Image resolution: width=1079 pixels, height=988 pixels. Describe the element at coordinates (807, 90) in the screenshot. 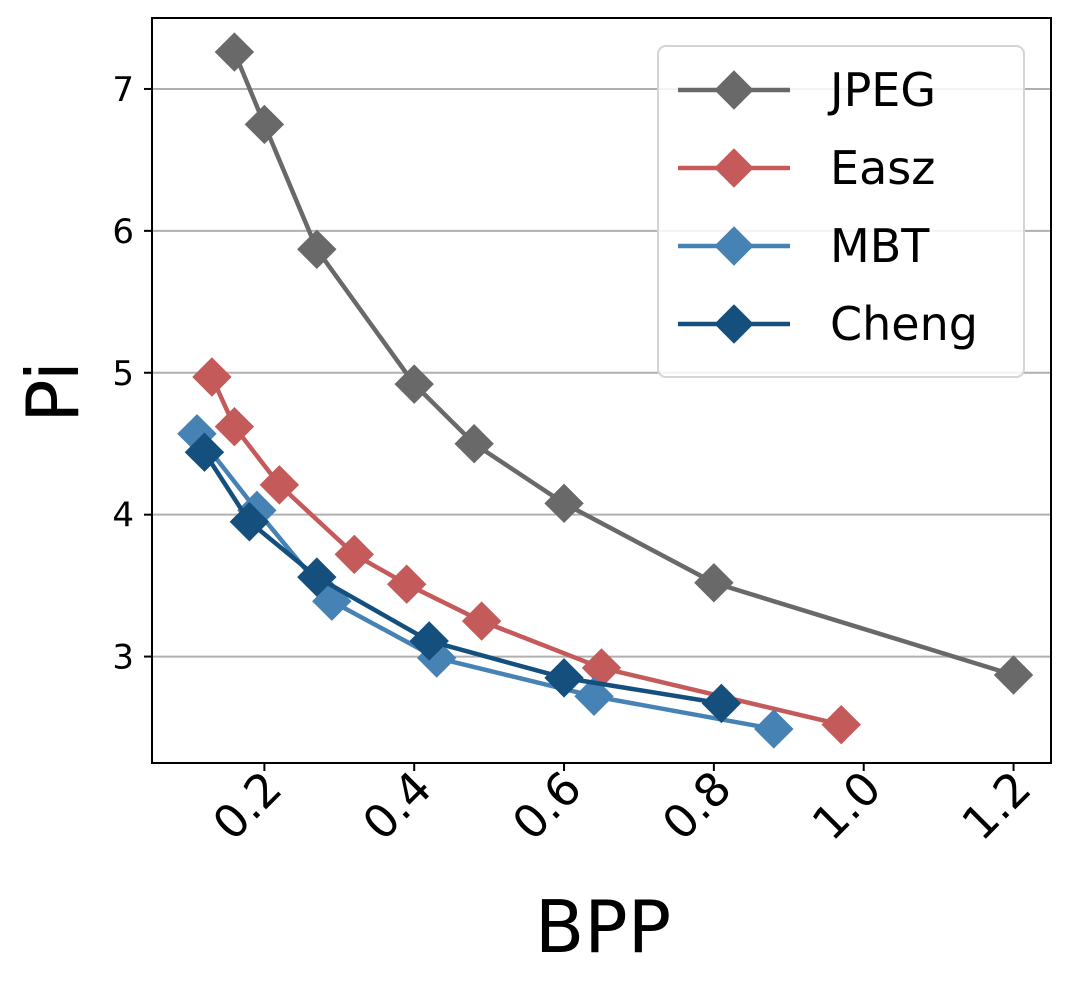

I see `legend-item-jpeg: JPEG` at that location.